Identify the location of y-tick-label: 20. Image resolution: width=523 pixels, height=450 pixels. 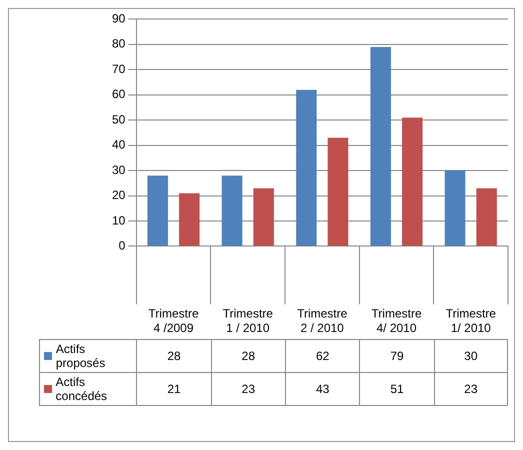
(119, 195).